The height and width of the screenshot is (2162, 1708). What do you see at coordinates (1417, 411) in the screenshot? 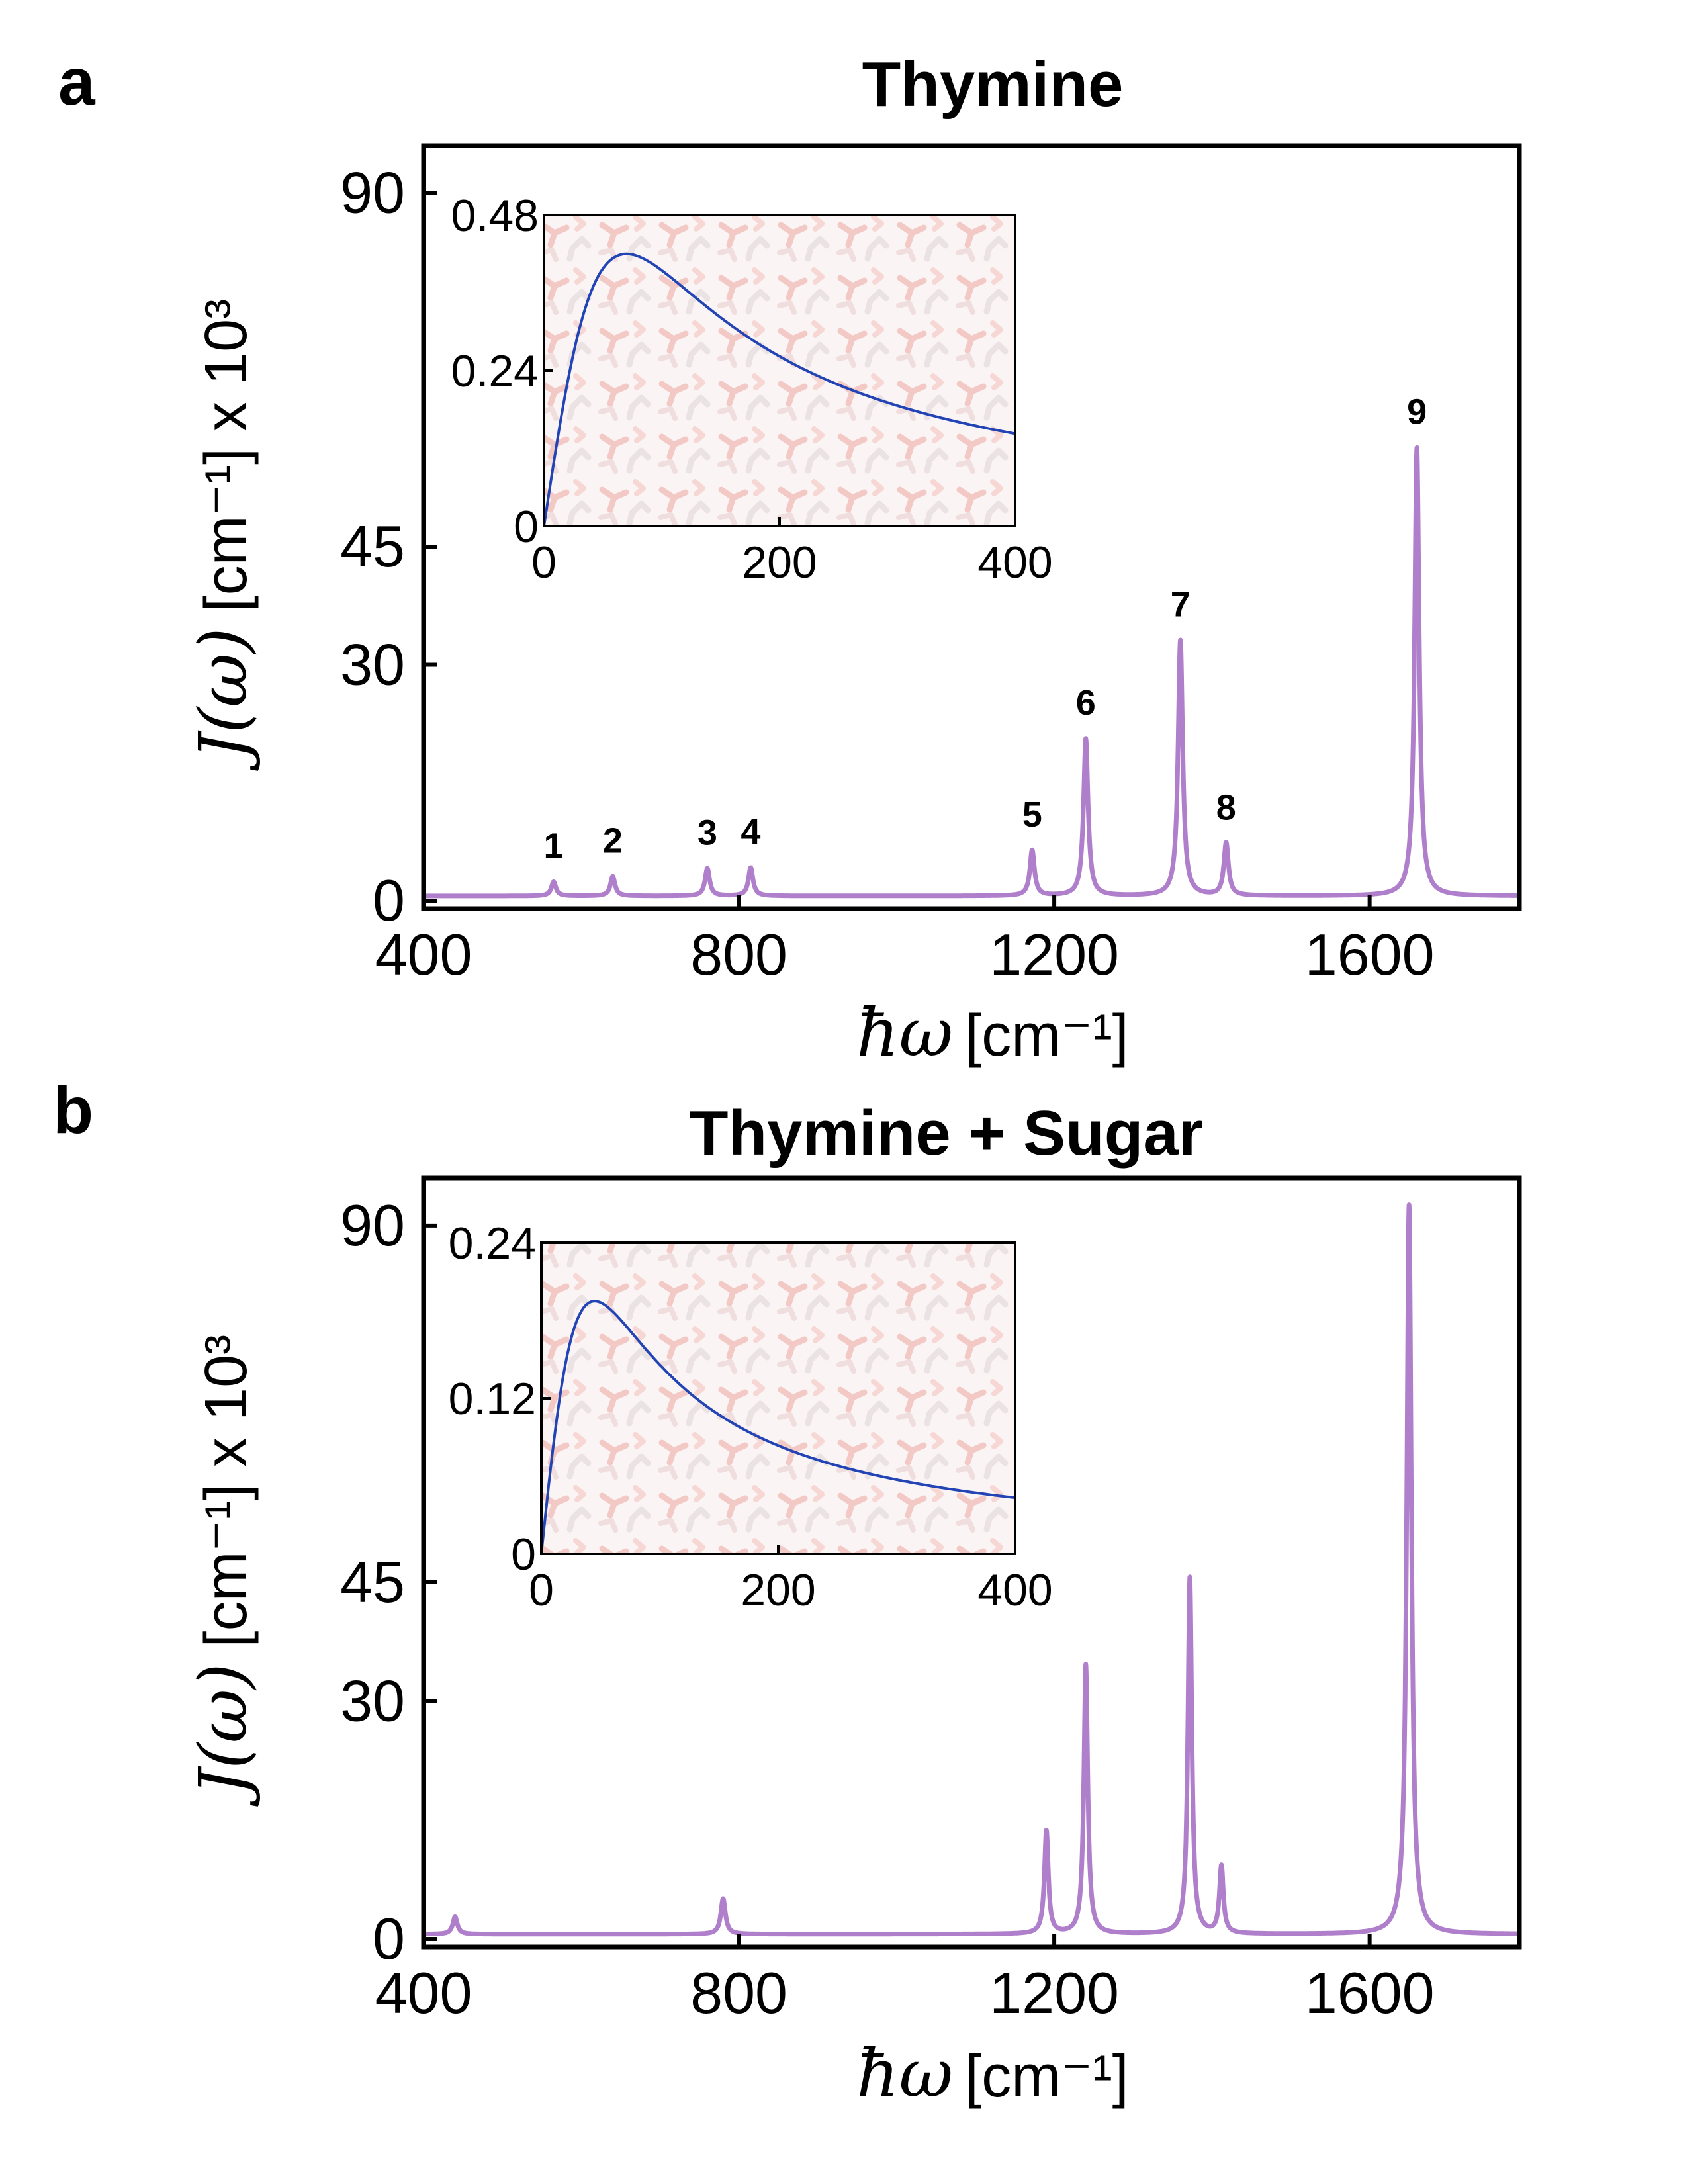
I see `peak-label-9: 9` at bounding box center [1417, 411].